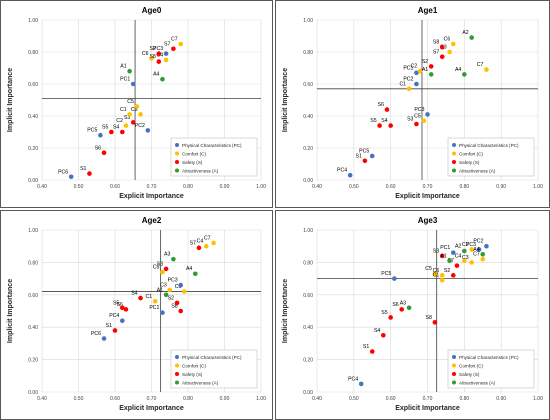 The width and height of the screenshot is (550, 420). What do you see at coordinates (173, 259) in the screenshot?
I see `point-a3` at bounding box center [173, 259].